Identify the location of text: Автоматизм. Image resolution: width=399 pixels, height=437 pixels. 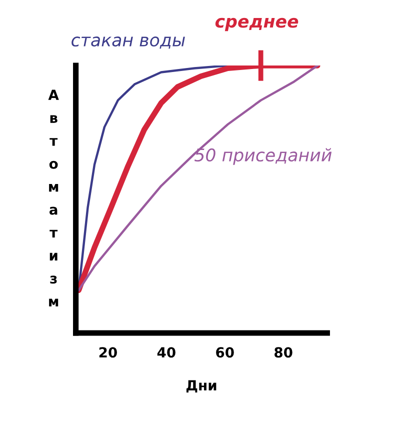
(53, 198).